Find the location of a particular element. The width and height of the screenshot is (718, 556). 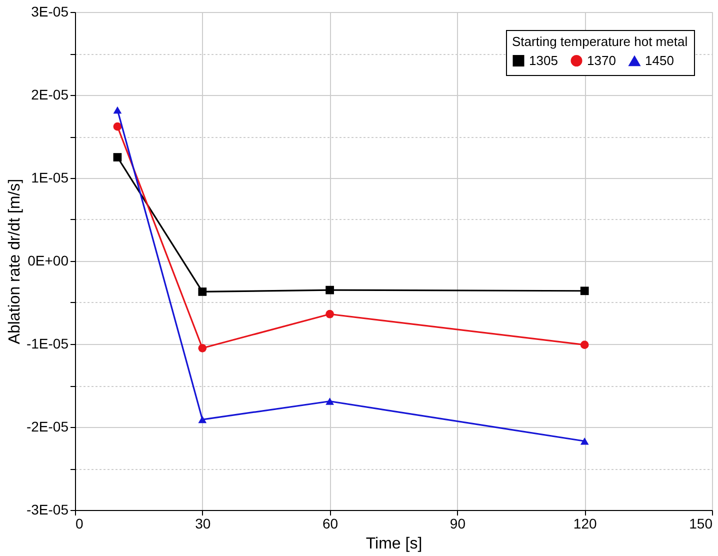

x-tick-label: 90 is located at coordinates (458, 524).